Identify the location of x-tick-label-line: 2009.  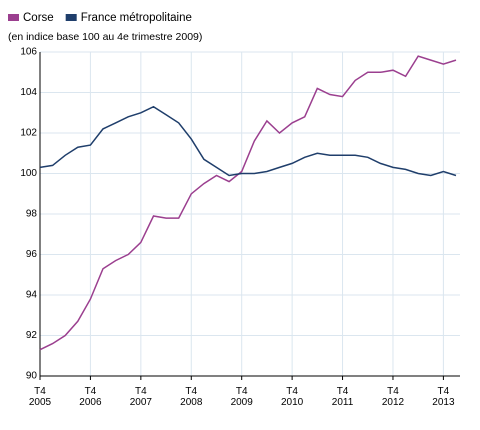
(242, 402).